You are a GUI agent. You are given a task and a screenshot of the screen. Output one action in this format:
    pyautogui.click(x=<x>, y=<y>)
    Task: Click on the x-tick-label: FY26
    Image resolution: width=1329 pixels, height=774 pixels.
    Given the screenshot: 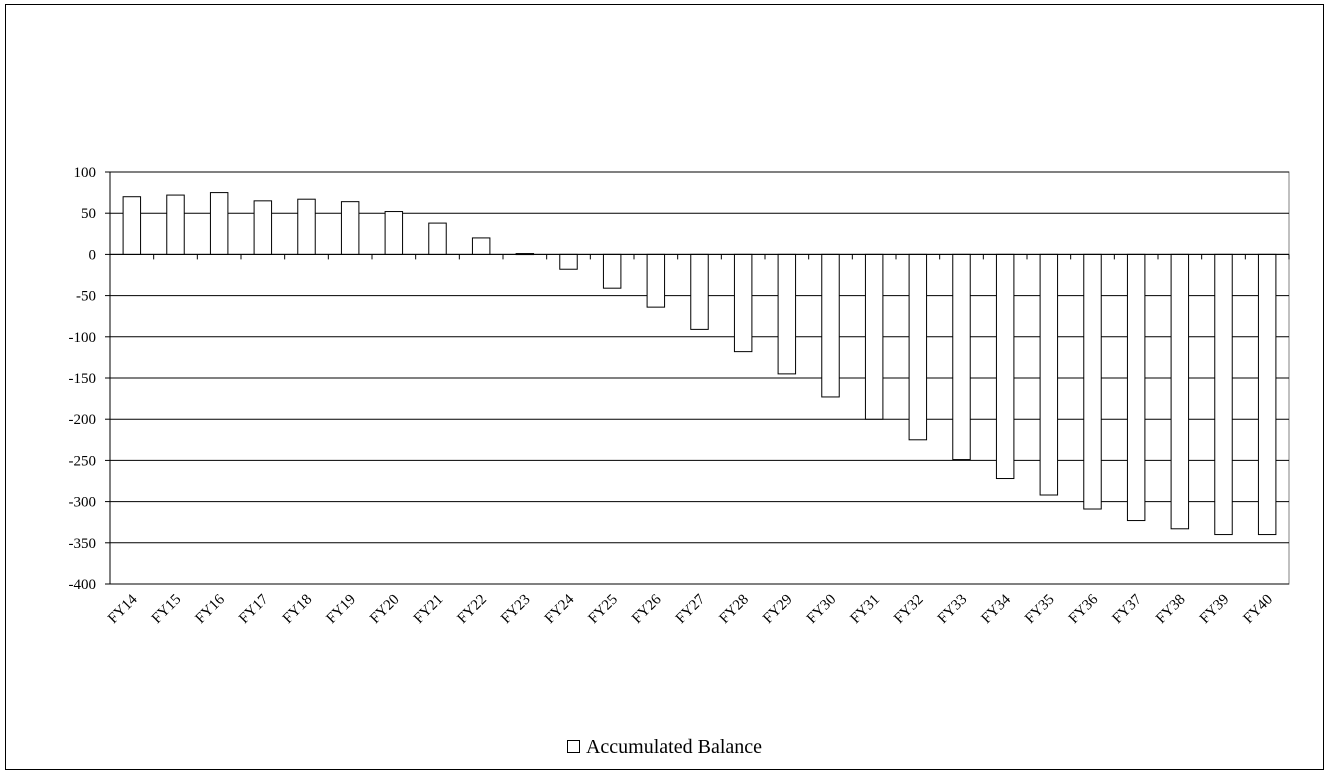 What is the action you would take?
    pyautogui.click(x=647, y=609)
    